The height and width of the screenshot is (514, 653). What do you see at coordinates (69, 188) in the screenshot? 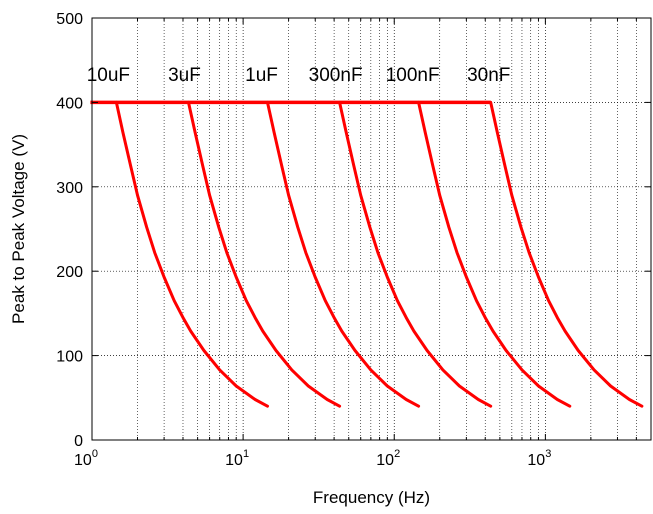
I see `y-tick-label: 300` at bounding box center [69, 188].